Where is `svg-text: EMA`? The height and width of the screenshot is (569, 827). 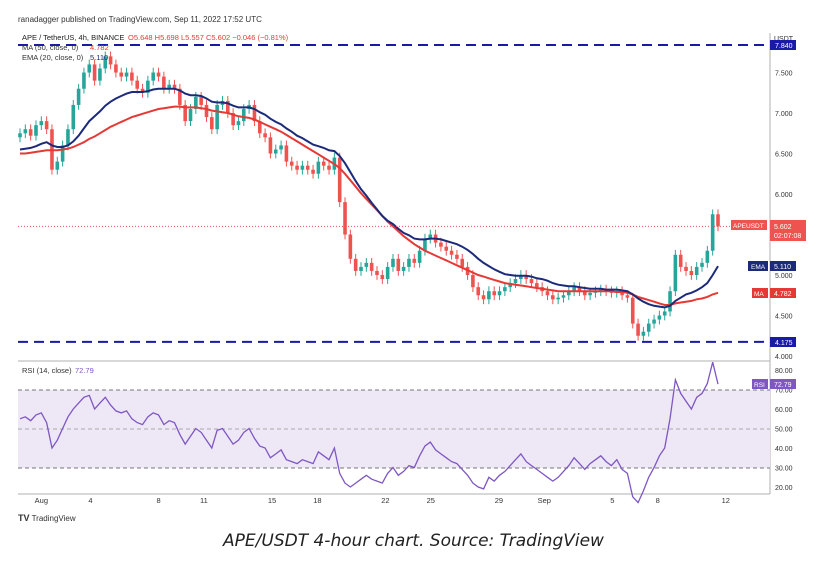
svg-text: EMA is located at coordinates (758, 267).